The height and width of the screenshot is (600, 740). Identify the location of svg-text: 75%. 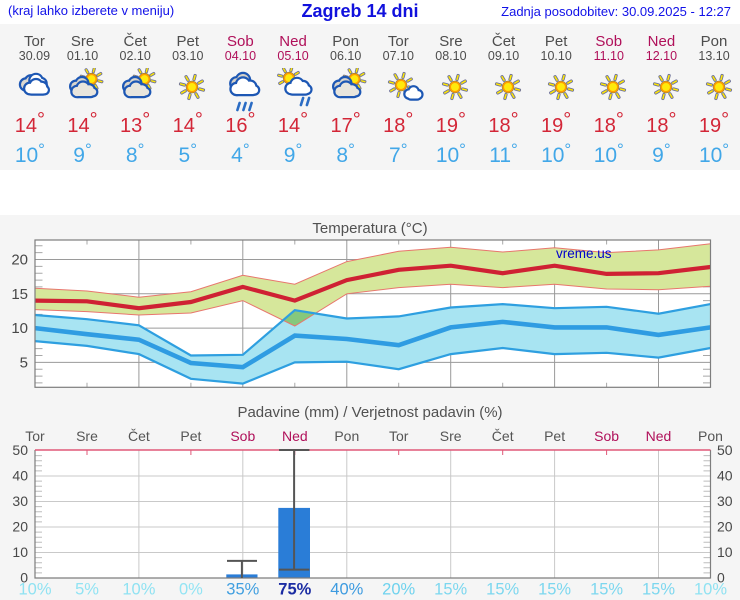
(294, 590).